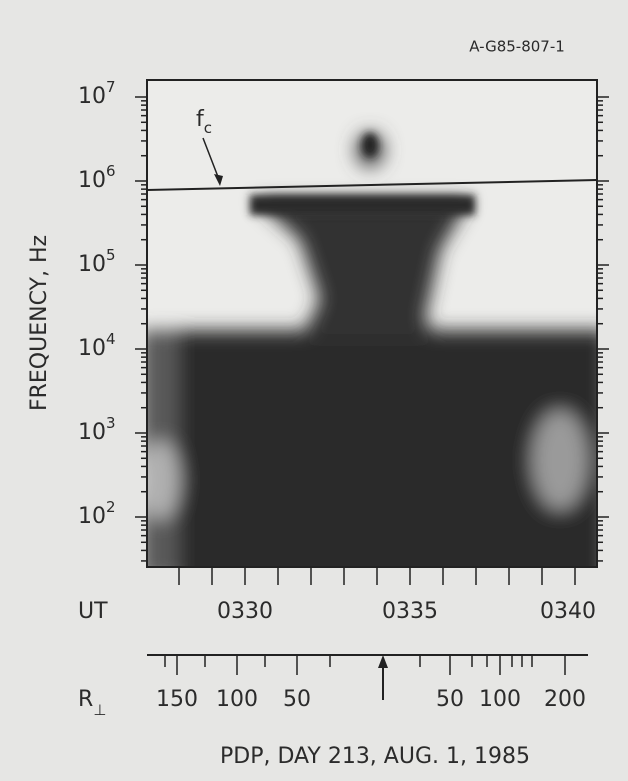 This screenshot has height=781, width=628. Describe the element at coordinates (97, 346) in the screenshot. I see `y-tick-label: 10⁴` at that location.